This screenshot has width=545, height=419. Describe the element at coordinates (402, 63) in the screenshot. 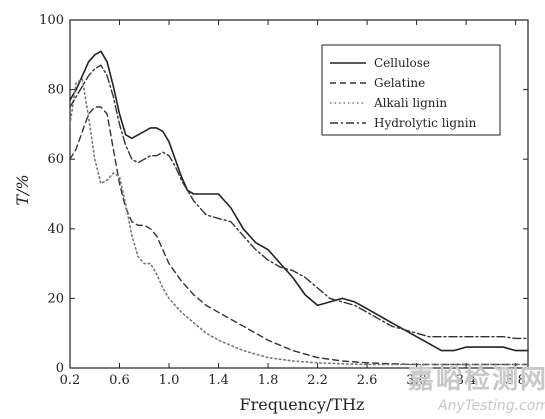

I see `legend-label-cellulose: Cellulose` at that location.